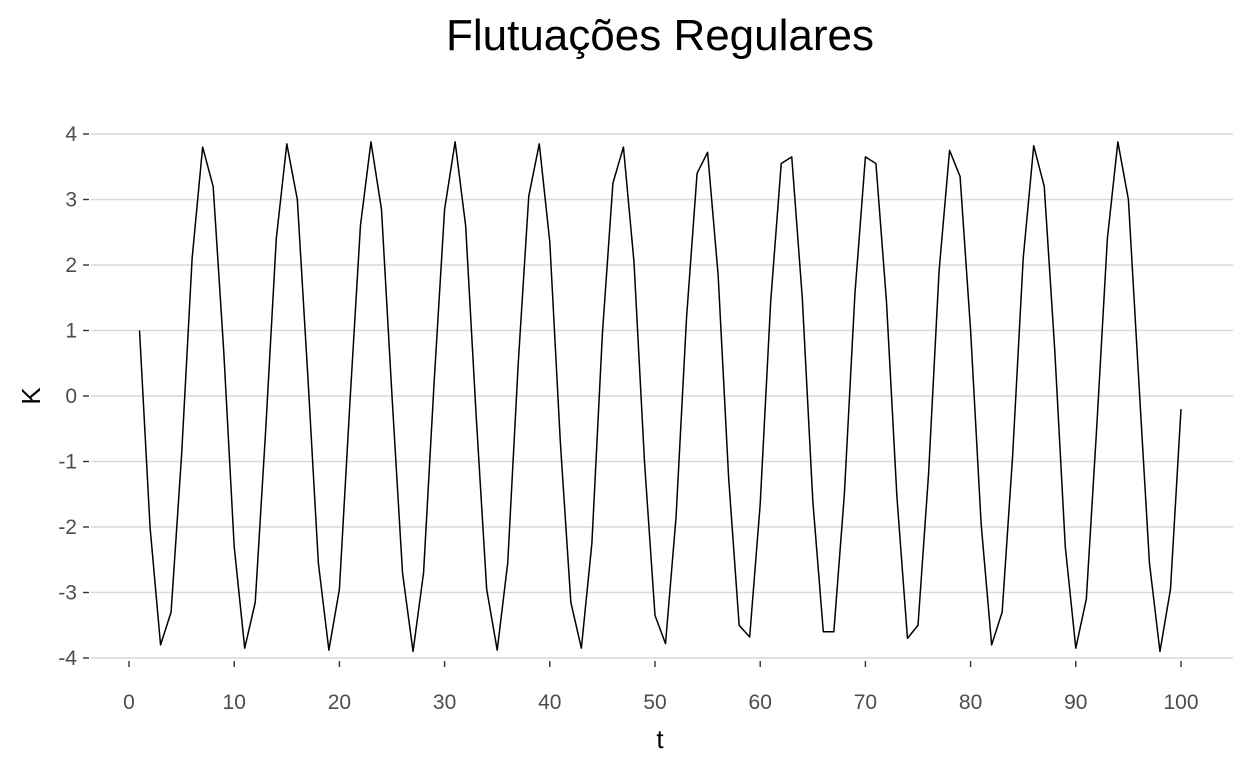 This screenshot has height=768, width=1248. Describe the element at coordinates (970, 702) in the screenshot. I see `x-tick-label: 80` at that location.